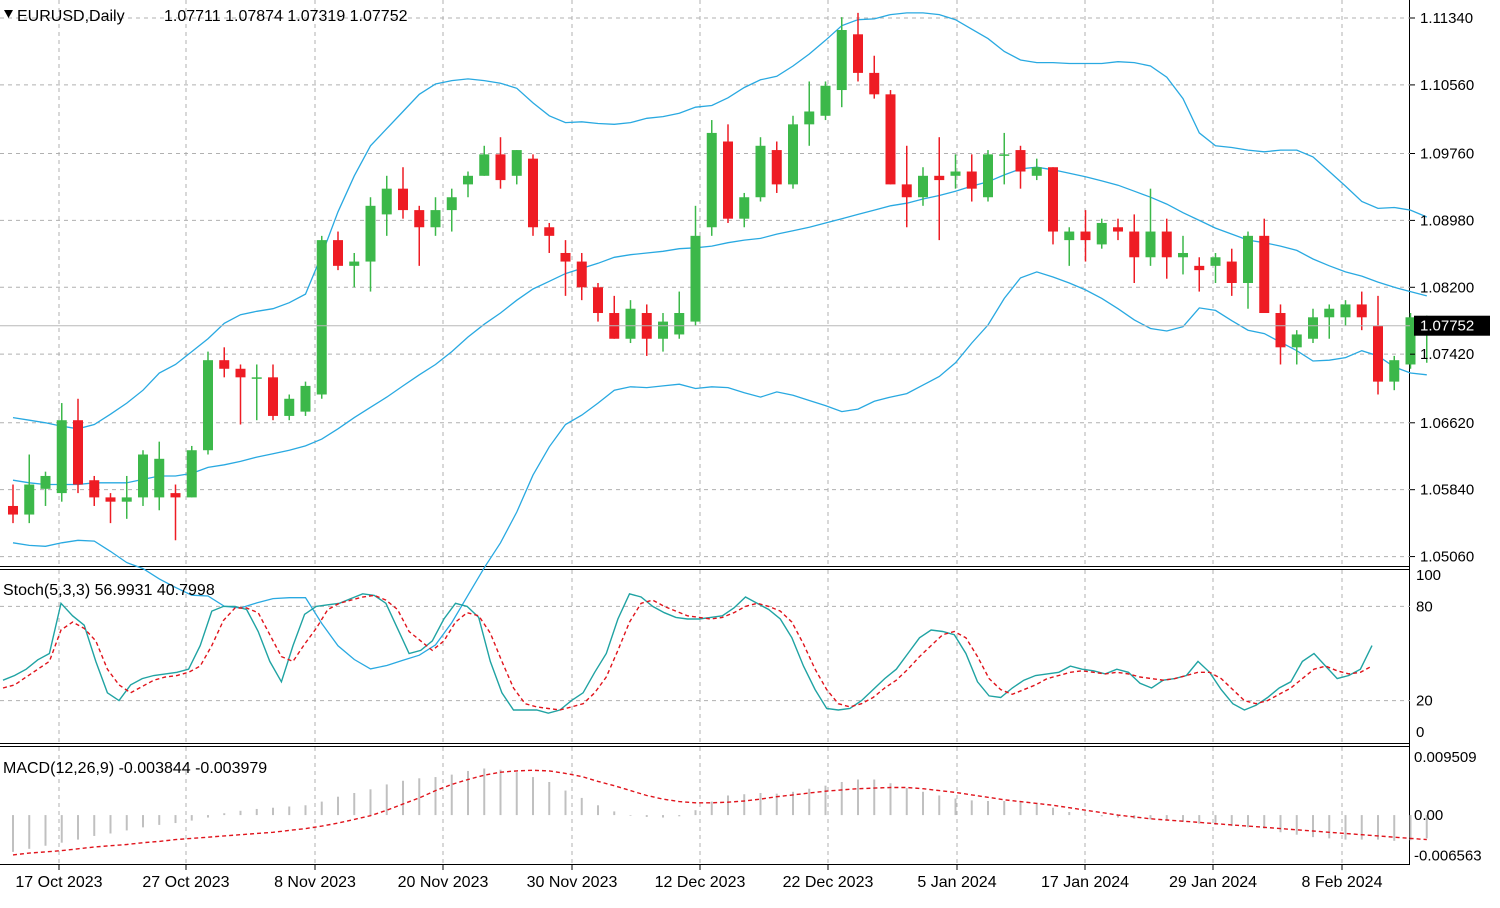  I want to click on price-tick-label: 1.11340, so click(1446, 18).